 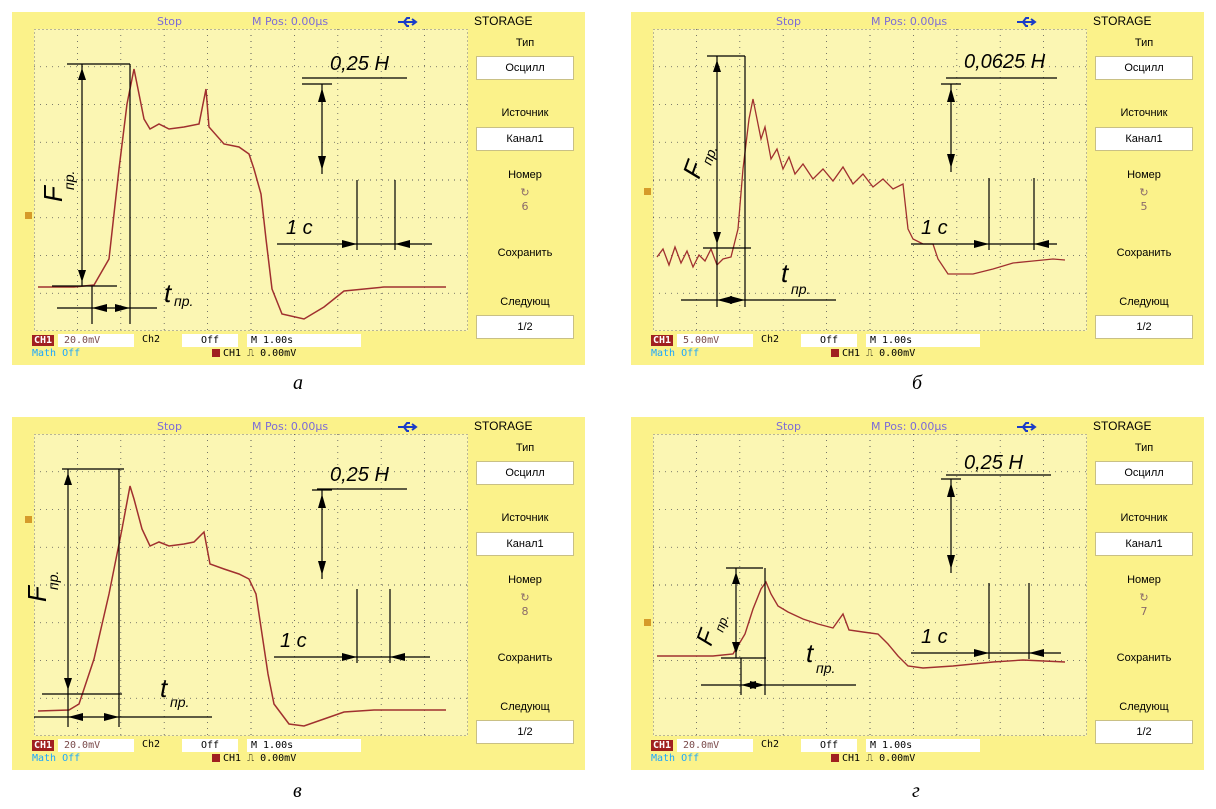 I want to click on trigger-icon, so click(x=835, y=353).